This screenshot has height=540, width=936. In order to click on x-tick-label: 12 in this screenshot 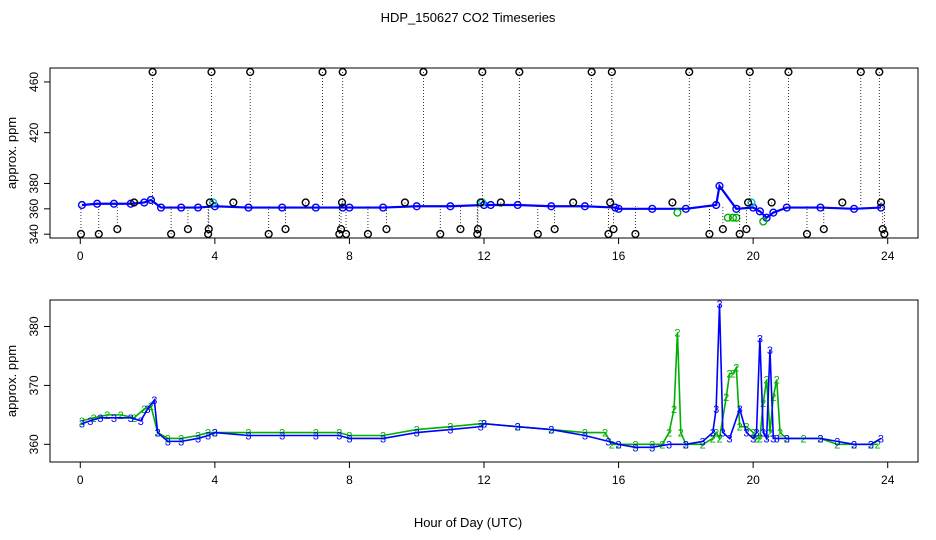, I will do `click(484, 480)`.